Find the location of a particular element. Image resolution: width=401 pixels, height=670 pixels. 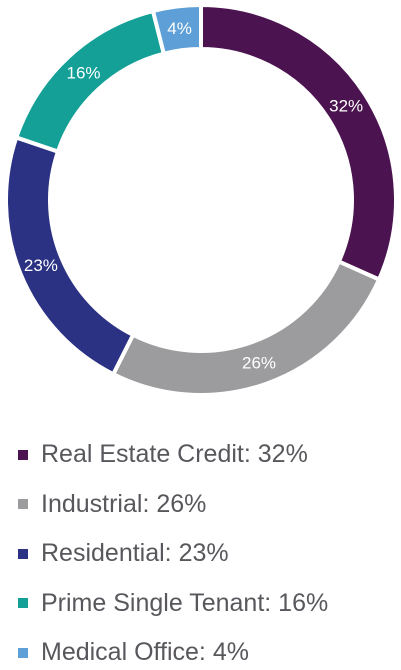

legend-item: Industrial: 26% is located at coordinates (208, 505).